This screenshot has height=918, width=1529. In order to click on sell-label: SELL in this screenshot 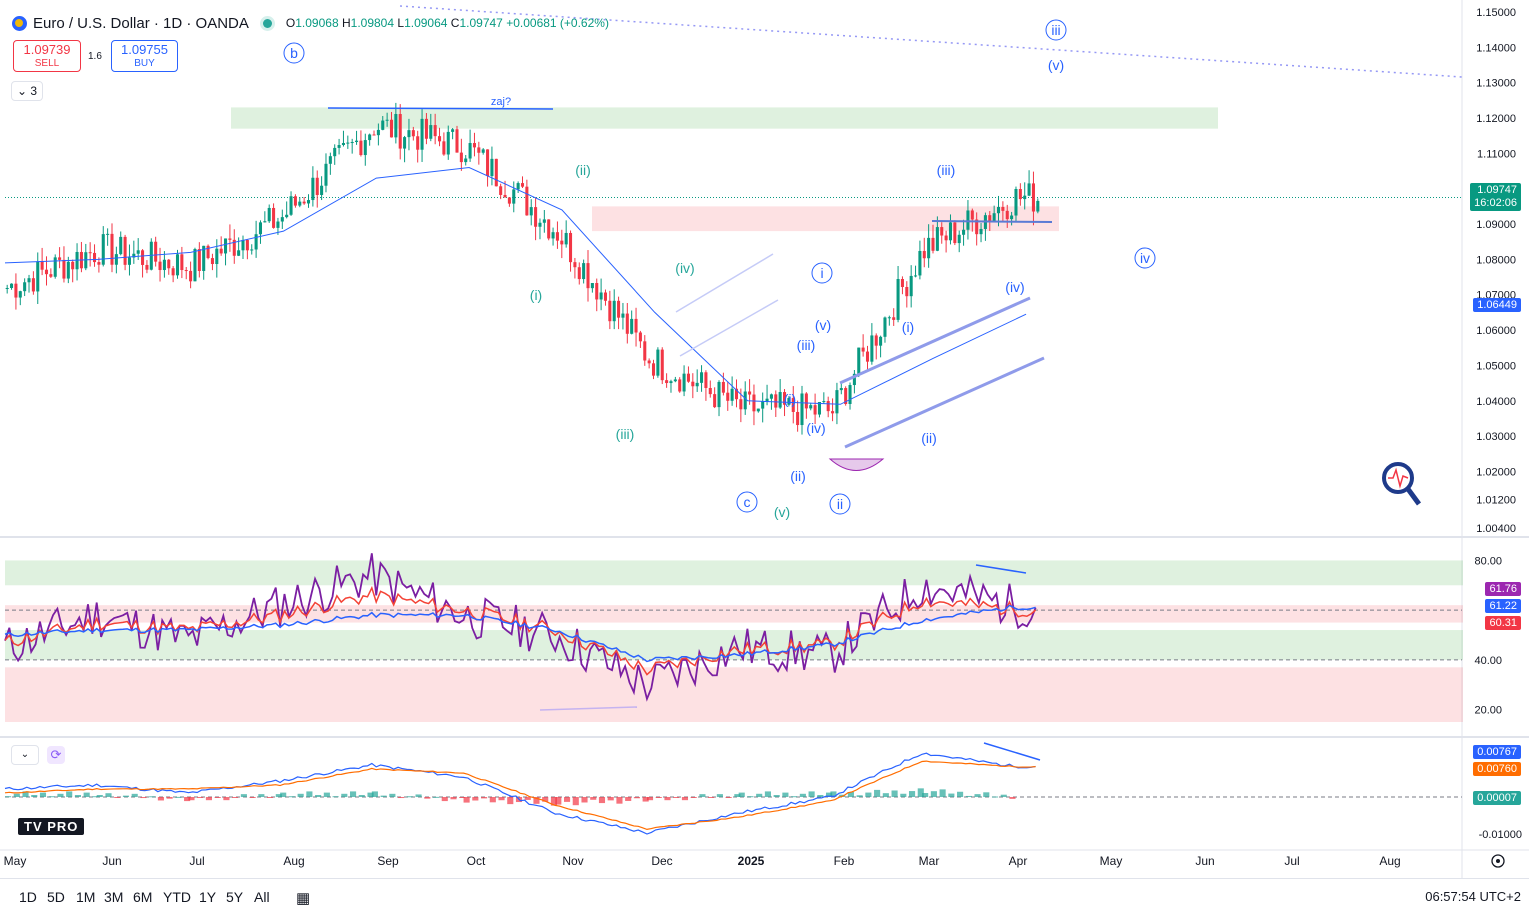, I will do `click(47, 63)`.